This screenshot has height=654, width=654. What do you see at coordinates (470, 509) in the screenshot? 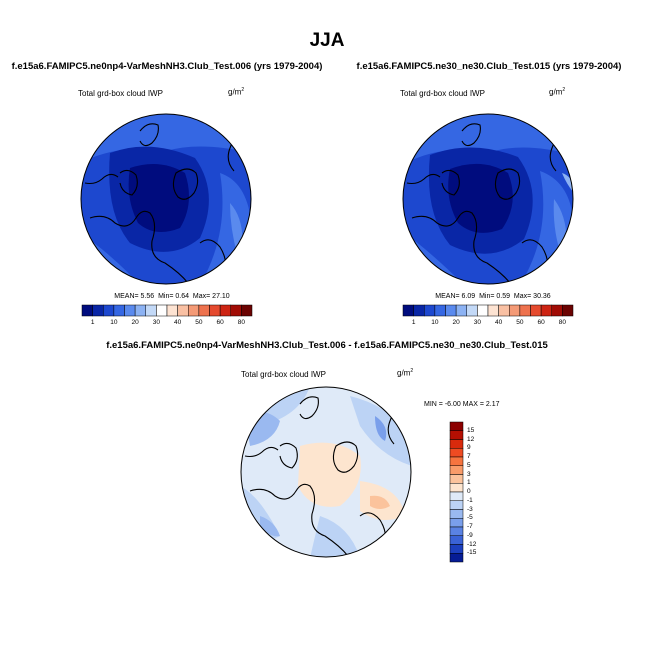
I see `colorbar-tick-label: -3` at bounding box center [470, 509].